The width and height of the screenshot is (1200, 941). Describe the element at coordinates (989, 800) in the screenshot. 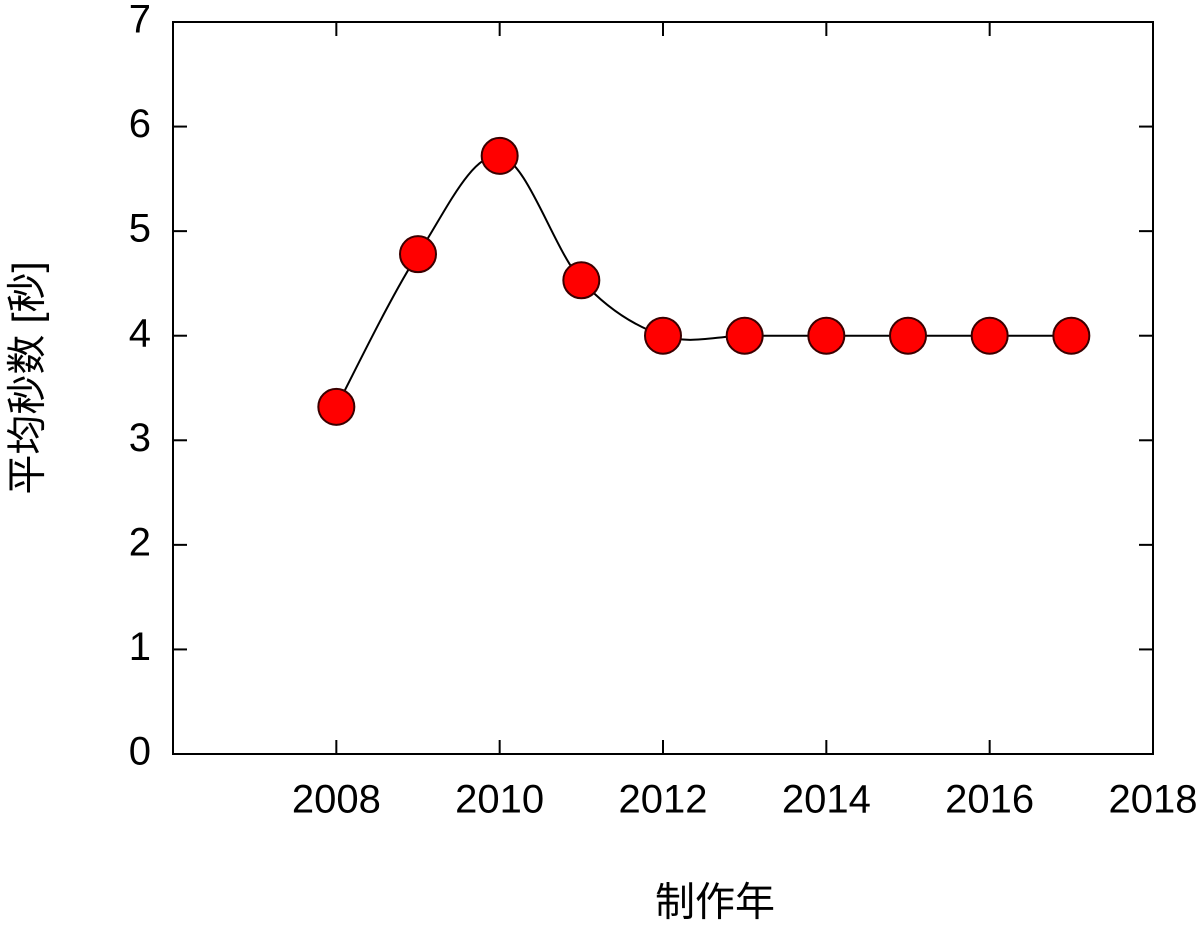

I see `x-tick-label: 2016` at that location.